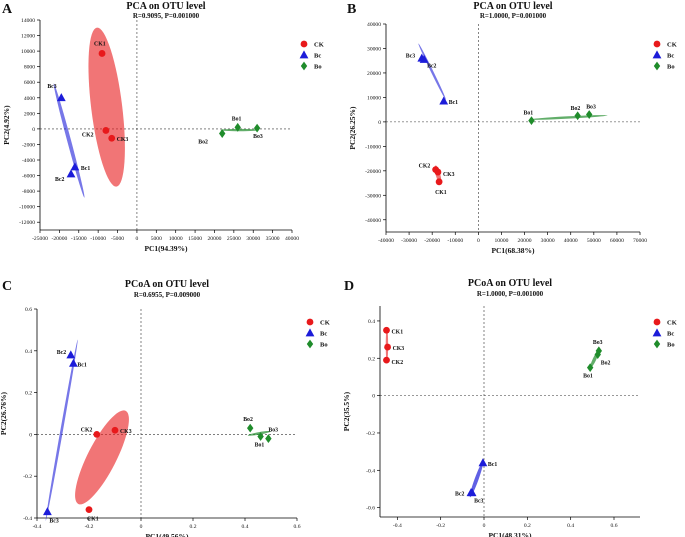 The width and height of the screenshot is (685, 537). I want to click on x-tick-label: 40000, so click(292, 239).